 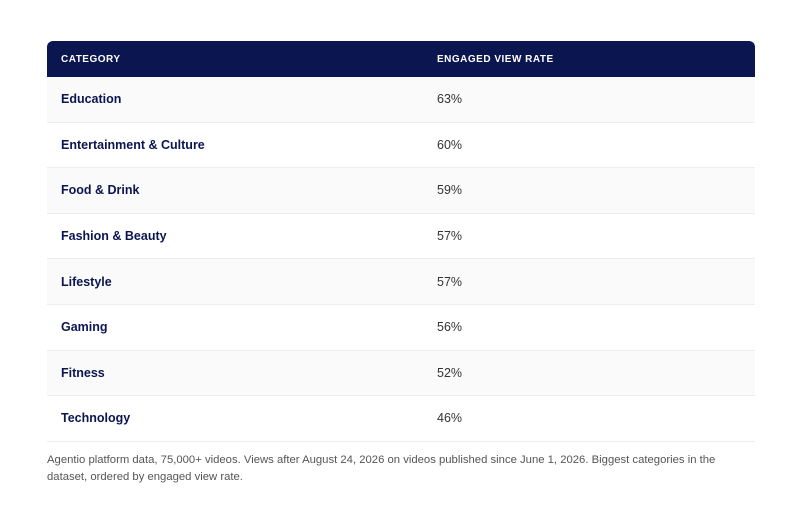 What do you see at coordinates (86, 281) in the screenshot?
I see `category-cell: Lifestyle` at bounding box center [86, 281].